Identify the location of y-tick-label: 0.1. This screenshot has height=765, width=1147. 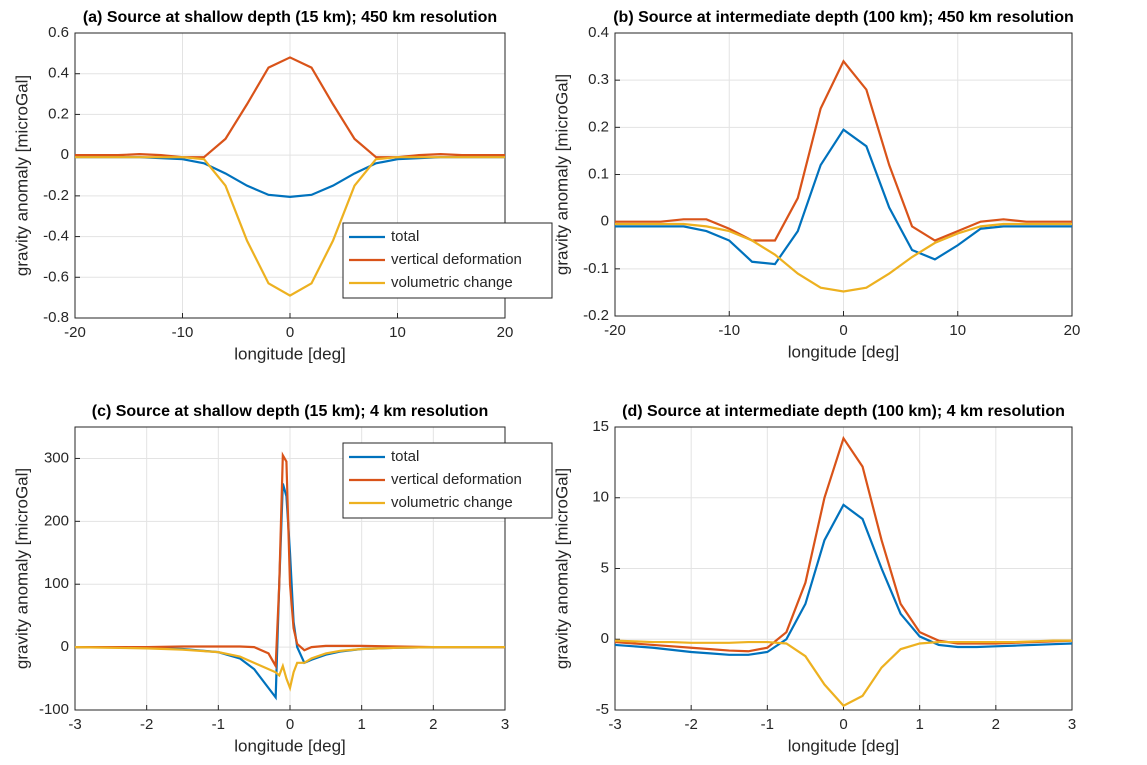
(598, 173).